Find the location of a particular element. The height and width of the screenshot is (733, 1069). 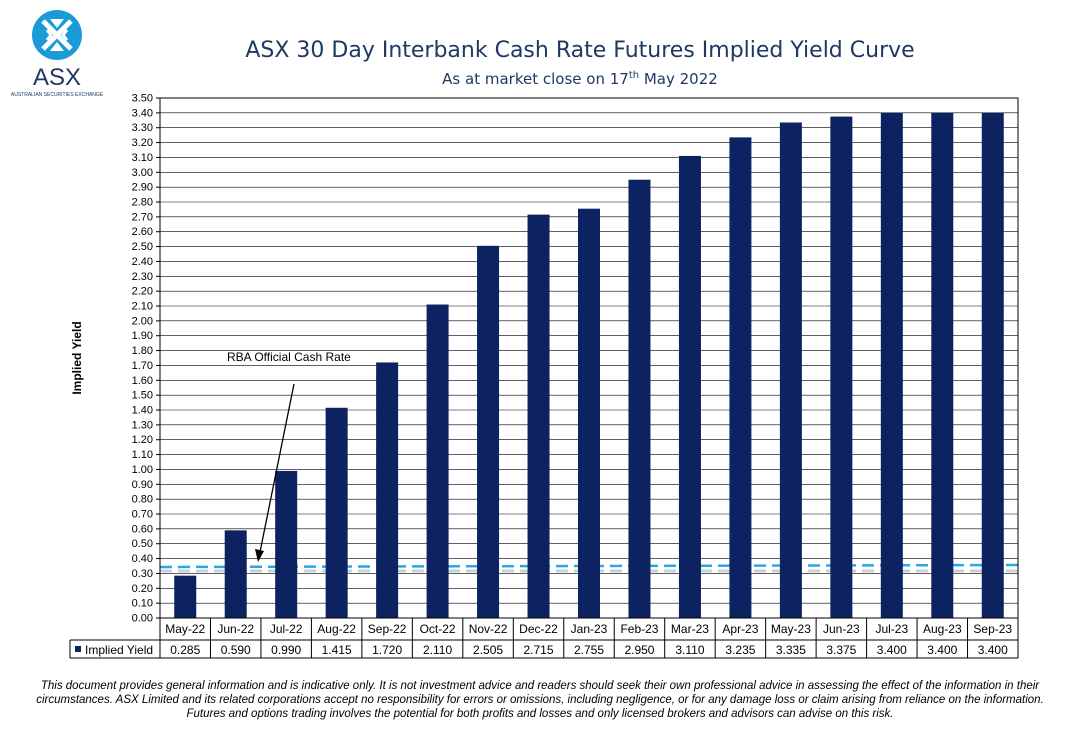

y-tick-label: 0.10 is located at coordinates (142, 604).